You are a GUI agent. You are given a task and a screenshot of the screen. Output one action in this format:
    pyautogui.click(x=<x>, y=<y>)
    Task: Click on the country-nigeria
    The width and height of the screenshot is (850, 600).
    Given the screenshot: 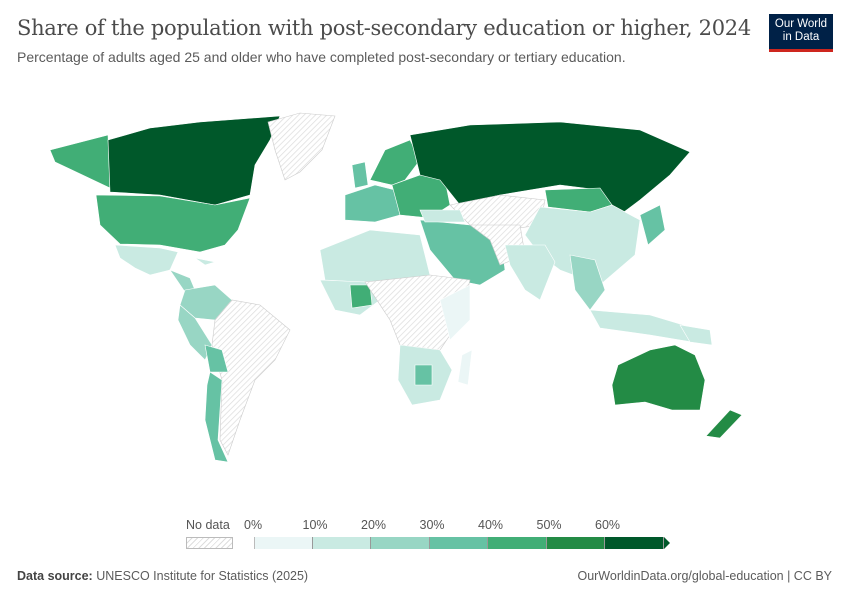 What is the action you would take?
    pyautogui.click(x=361, y=296)
    